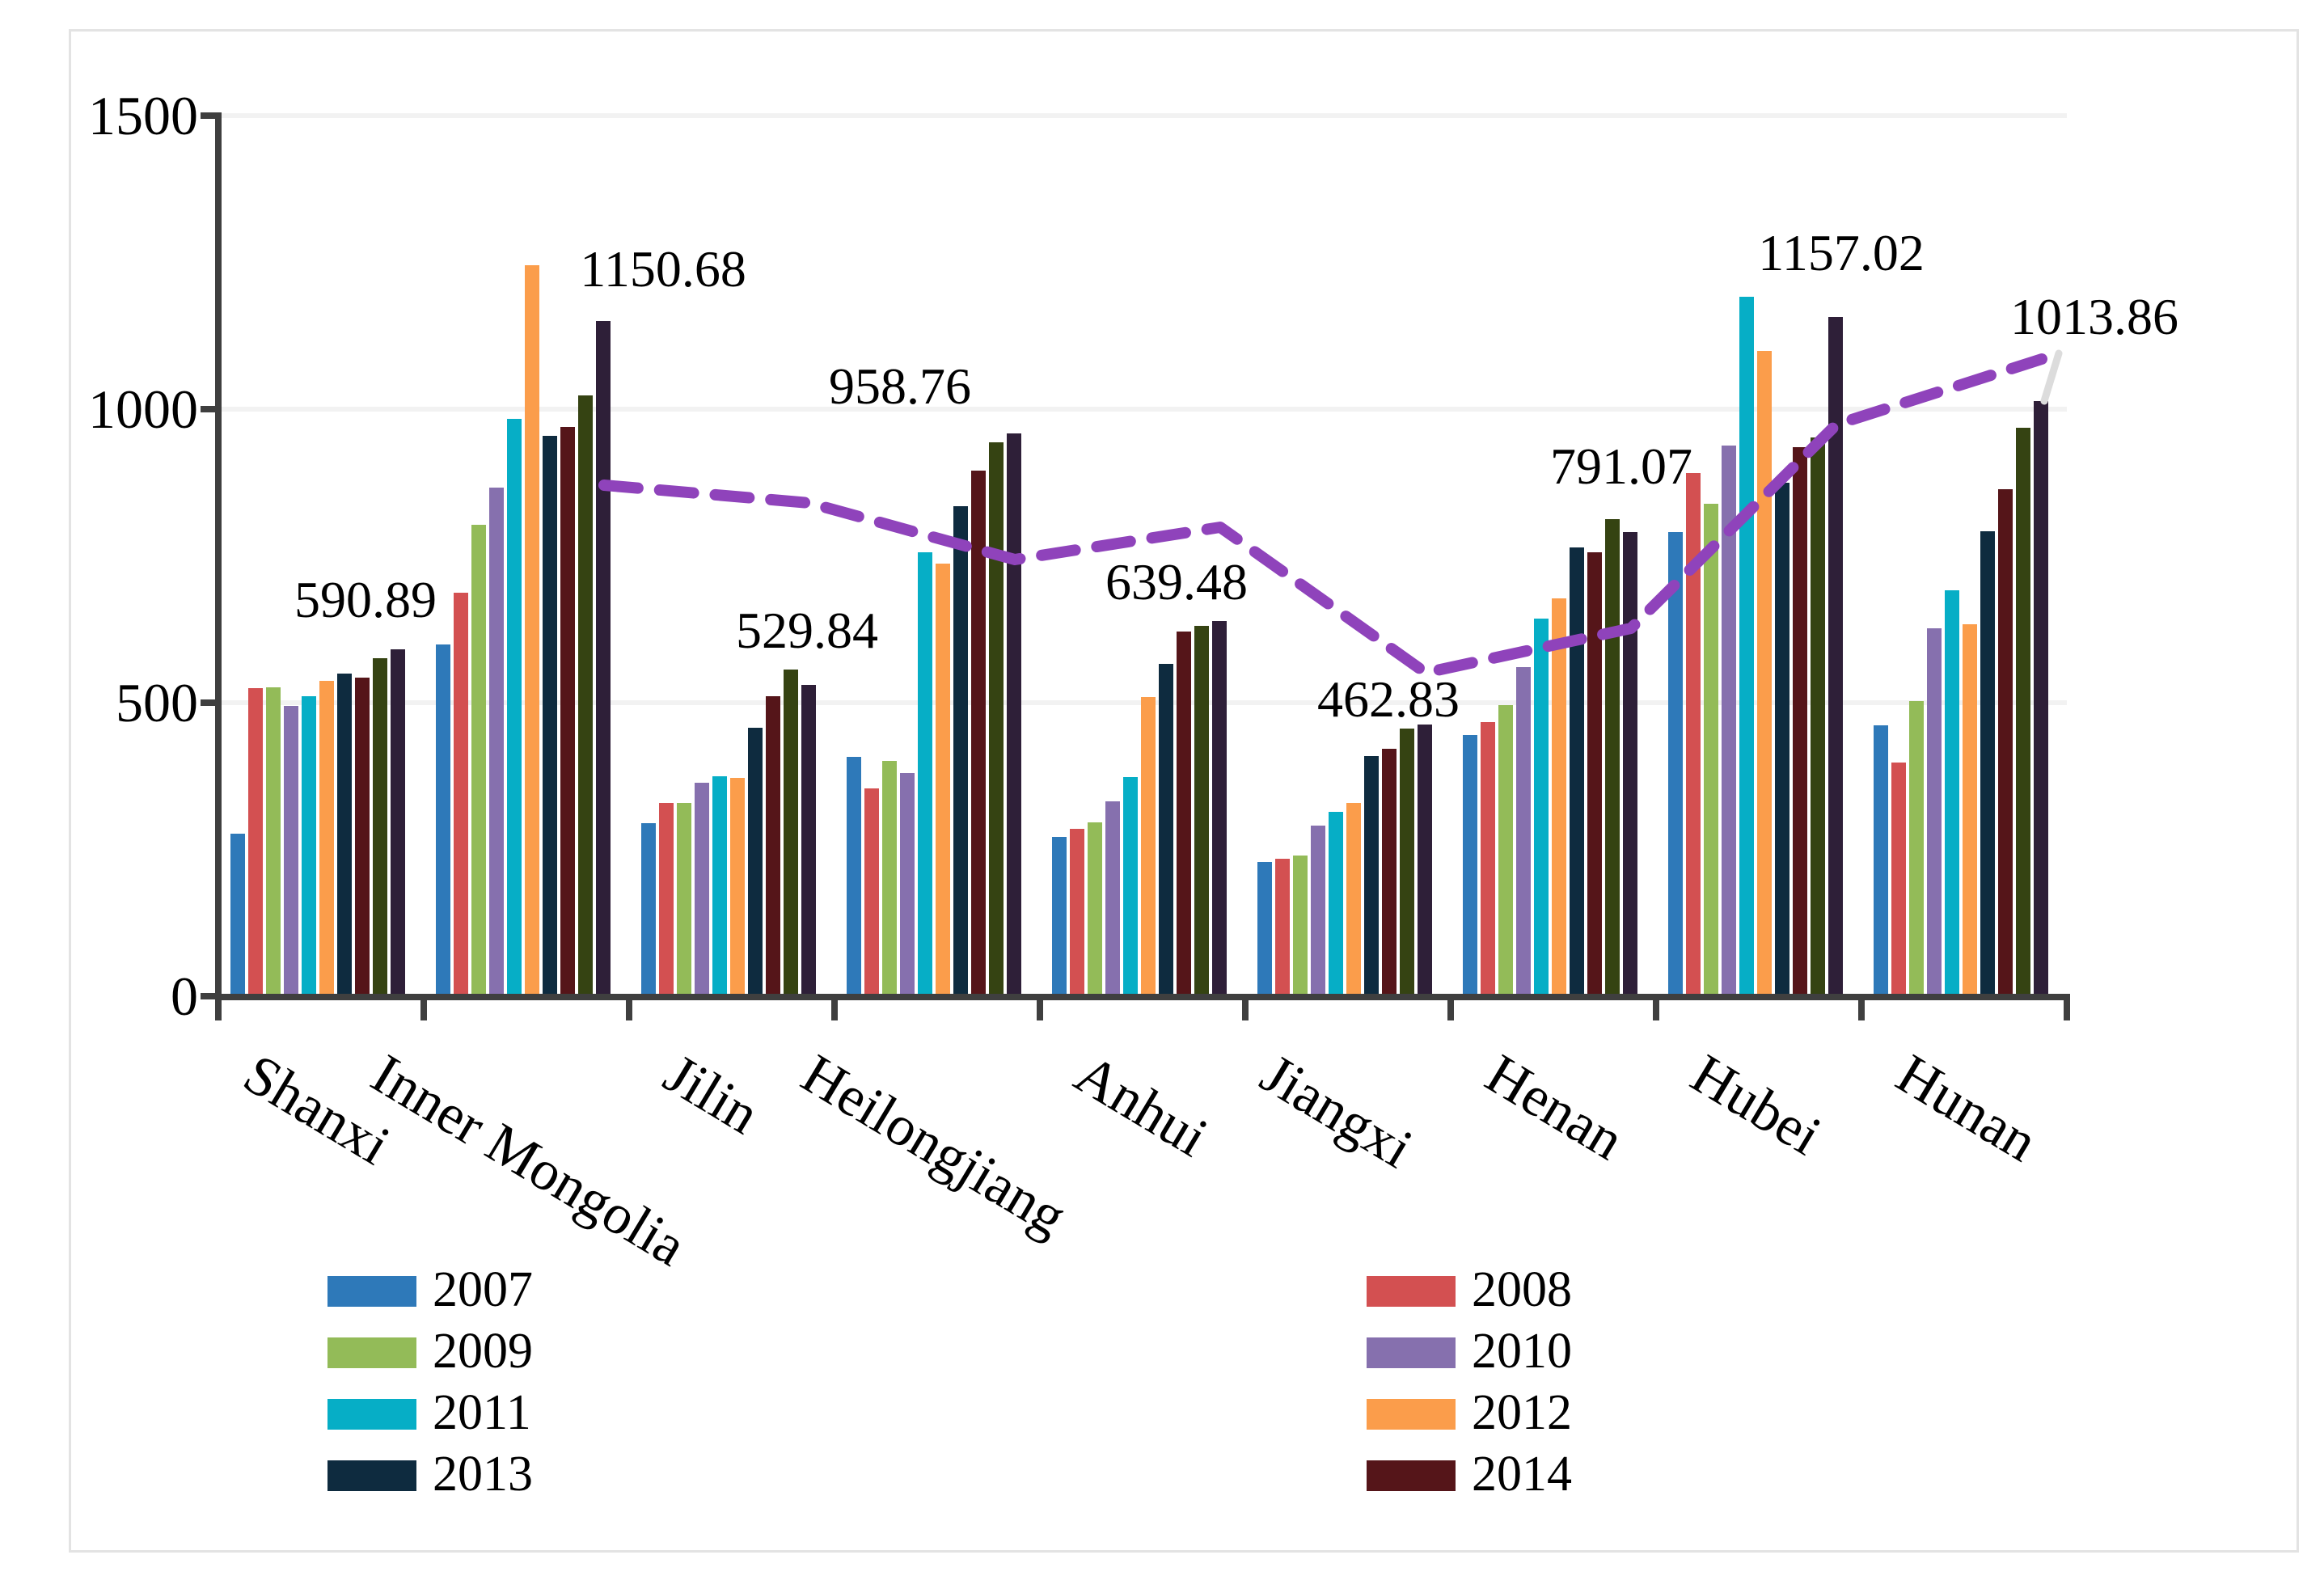 Image resolution: width=2324 pixels, height=1576 pixels. I want to click on bar-2007-hunan, so click(1881, 860).